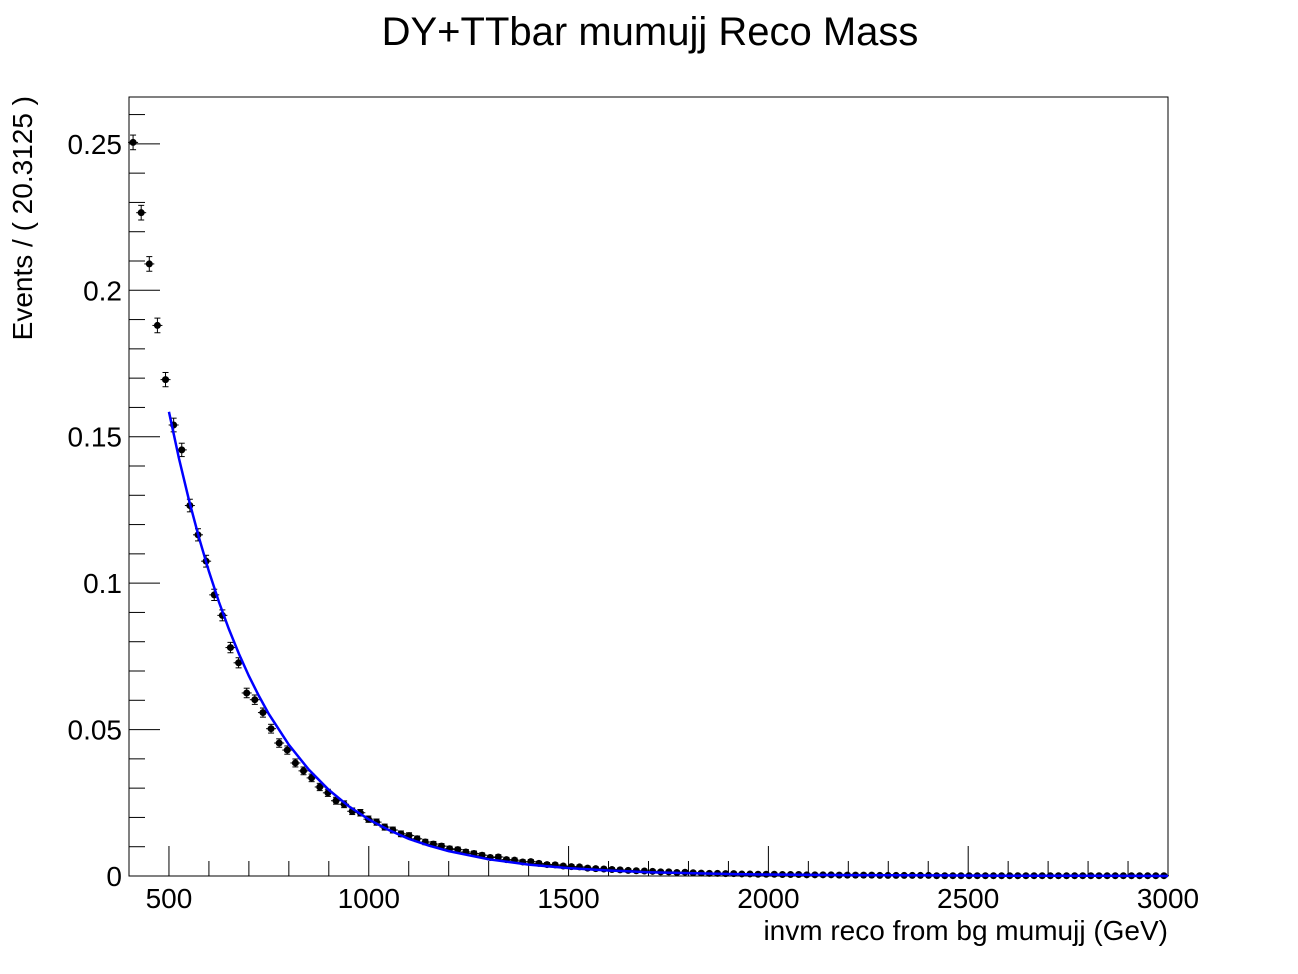 The width and height of the screenshot is (1298, 974). I want to click on x-tick-label: 1500, so click(568, 898).